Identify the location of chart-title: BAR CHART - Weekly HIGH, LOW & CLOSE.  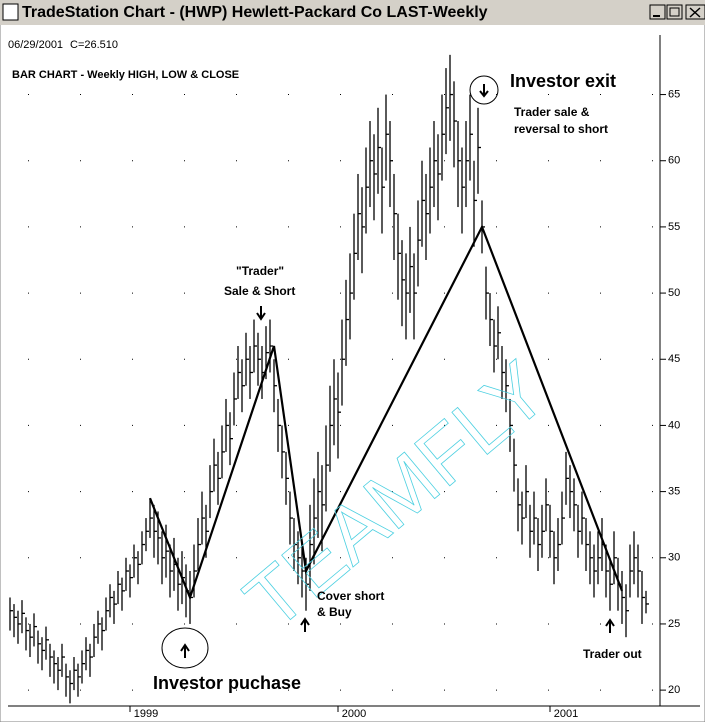
(125, 75).